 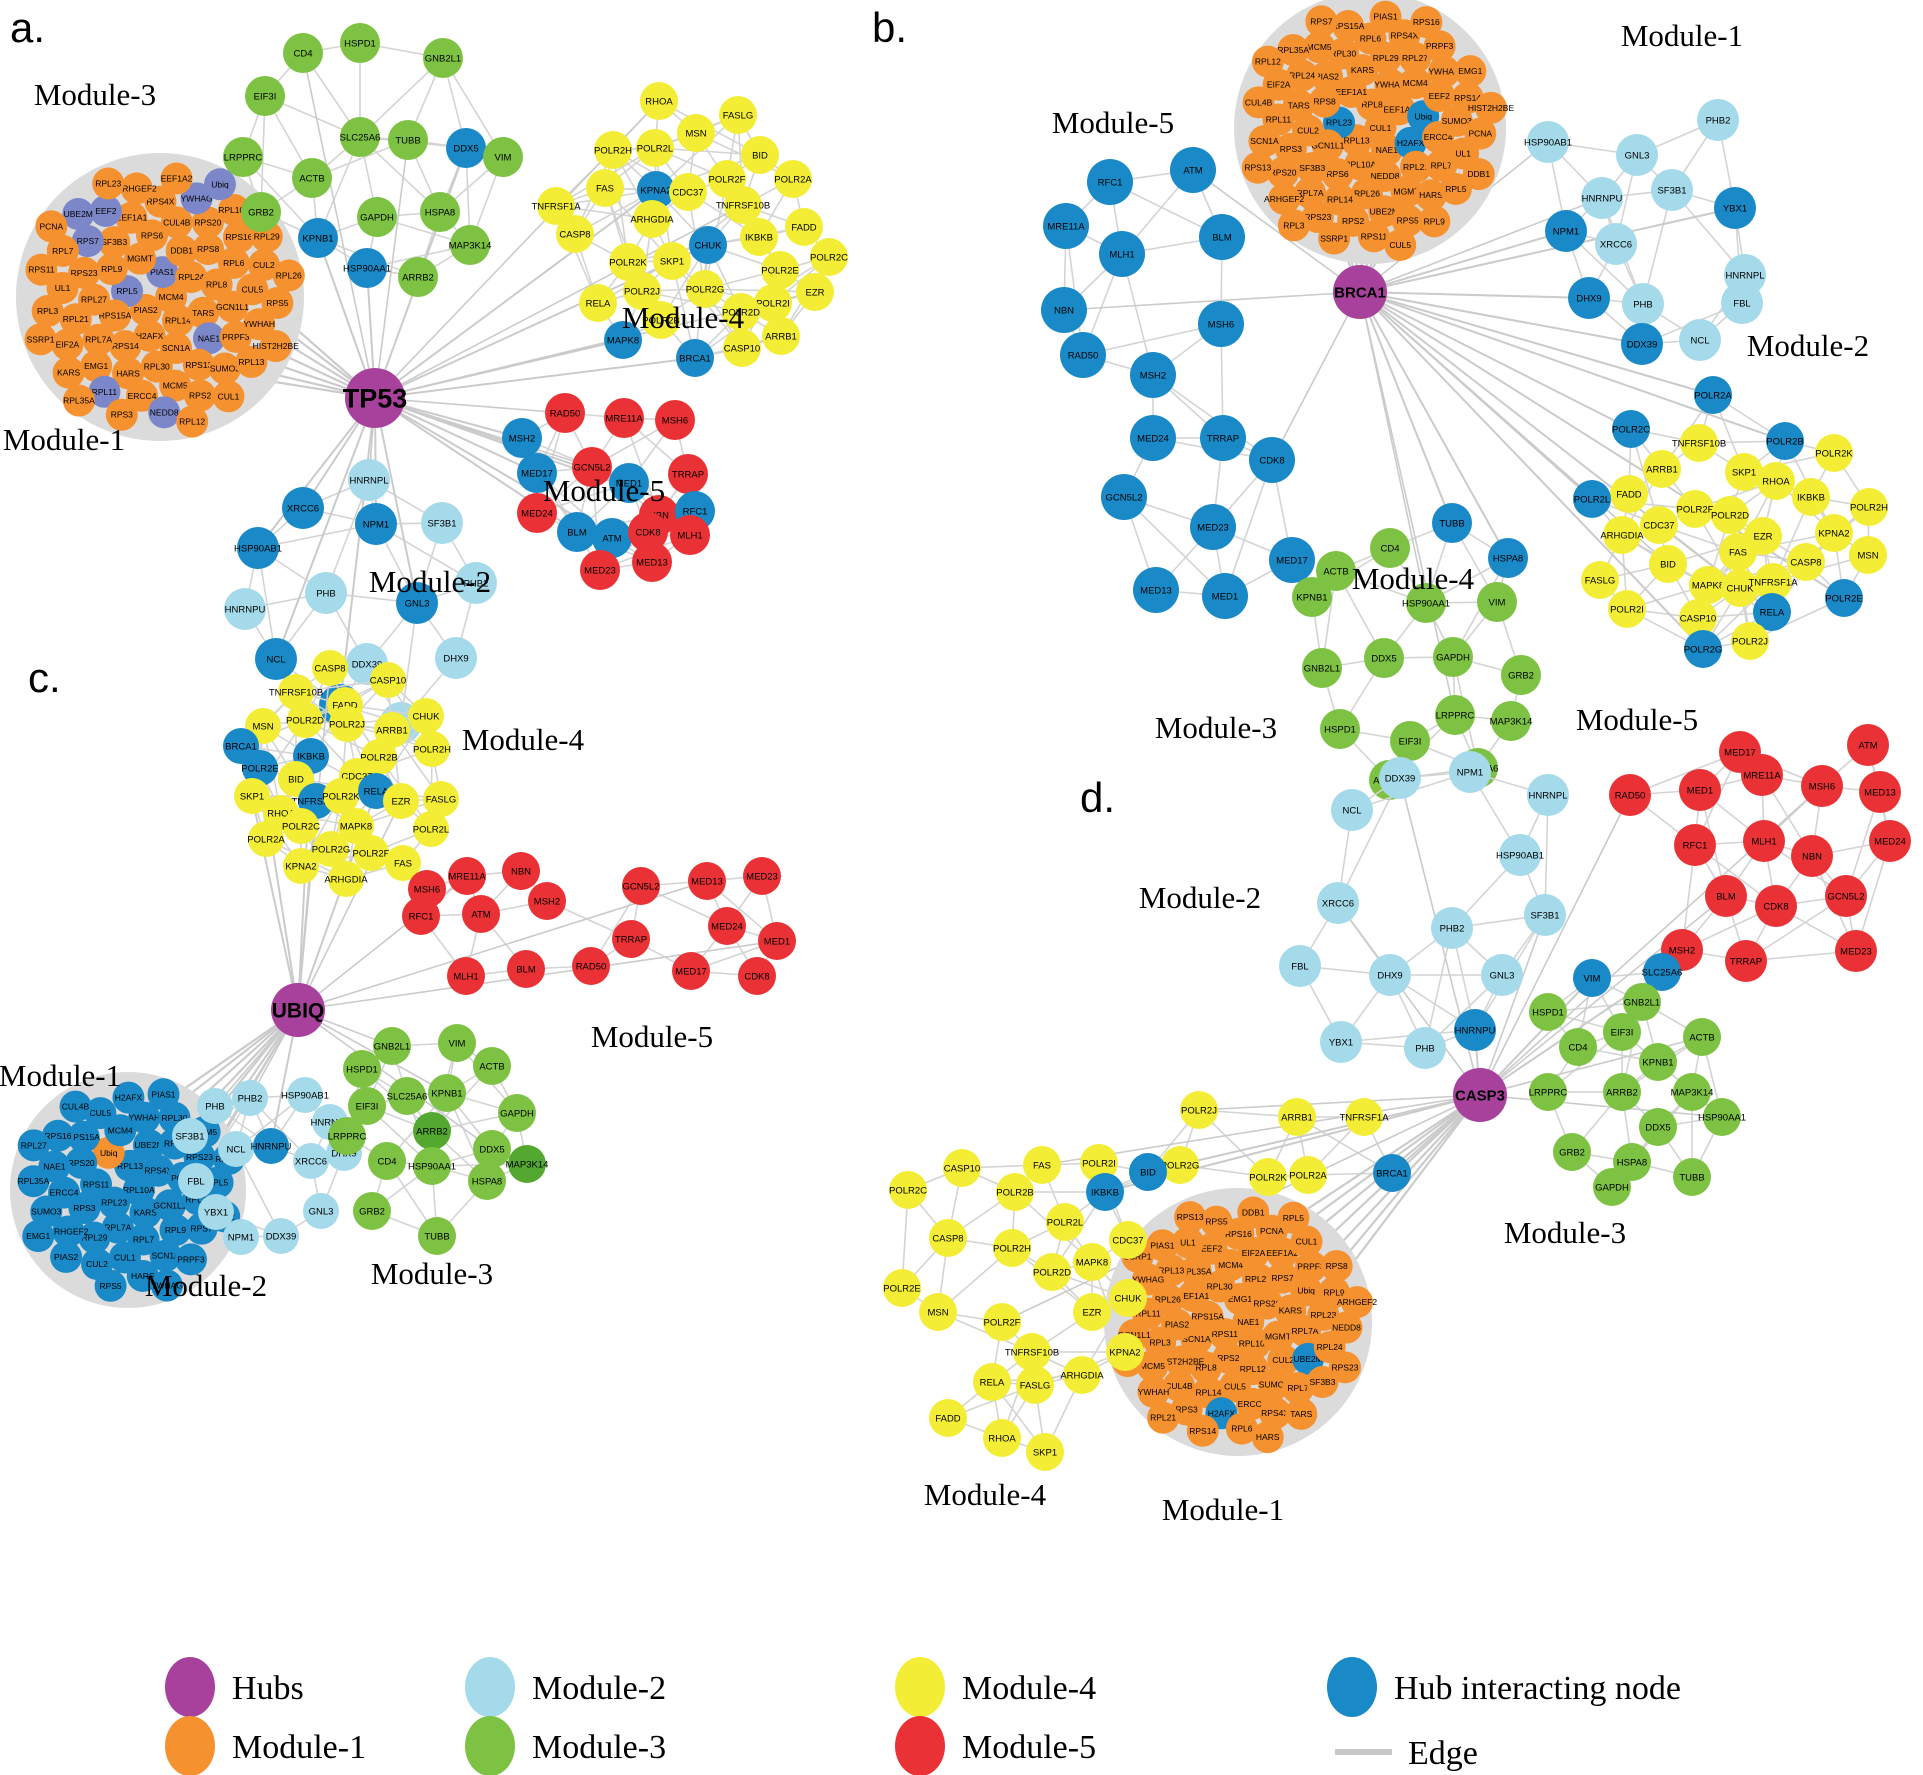 I want to click on node-SUMO3: SUMO3, so click(x=46, y=1211).